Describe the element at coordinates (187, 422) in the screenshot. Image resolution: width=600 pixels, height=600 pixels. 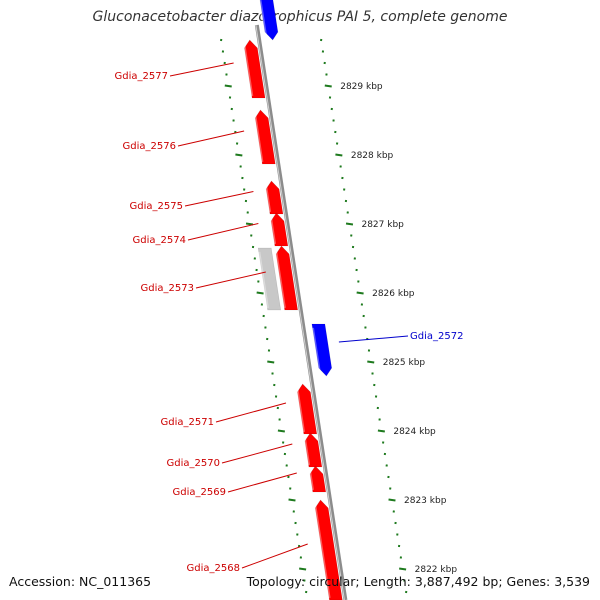
I see `gene-label: Gdia_2571` at that location.